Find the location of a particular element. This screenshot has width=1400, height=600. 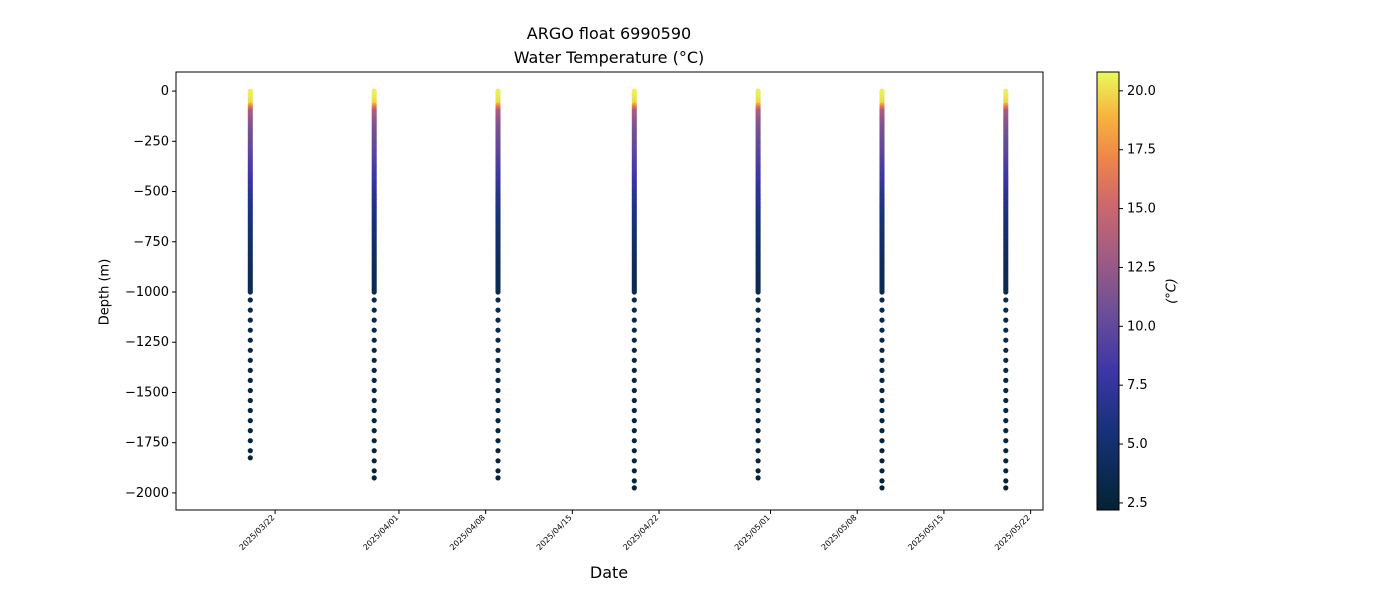

y-tick-label: −750 is located at coordinates (151, 242).